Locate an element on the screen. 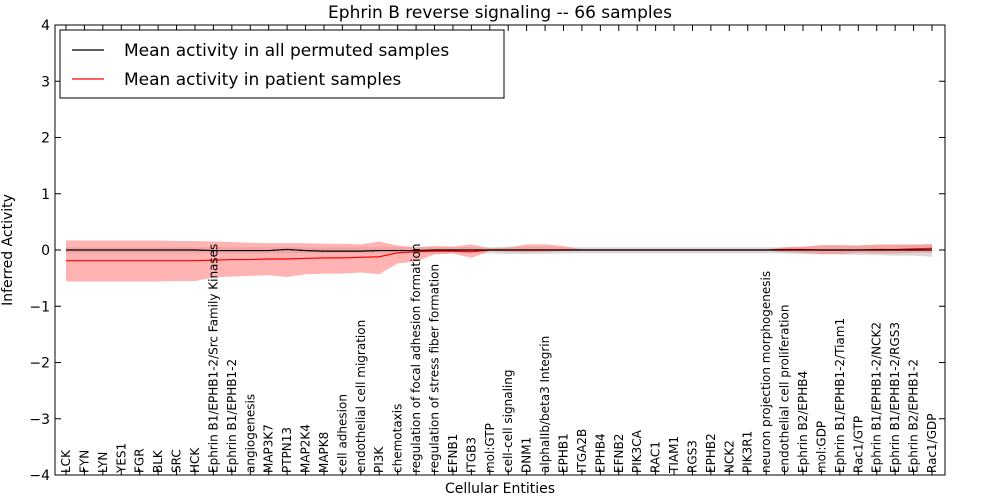 This screenshot has width=1000, height=500. x-tick-label-42: Ephrin B1/EPHB1-2/Tiam1 is located at coordinates (840, 395).